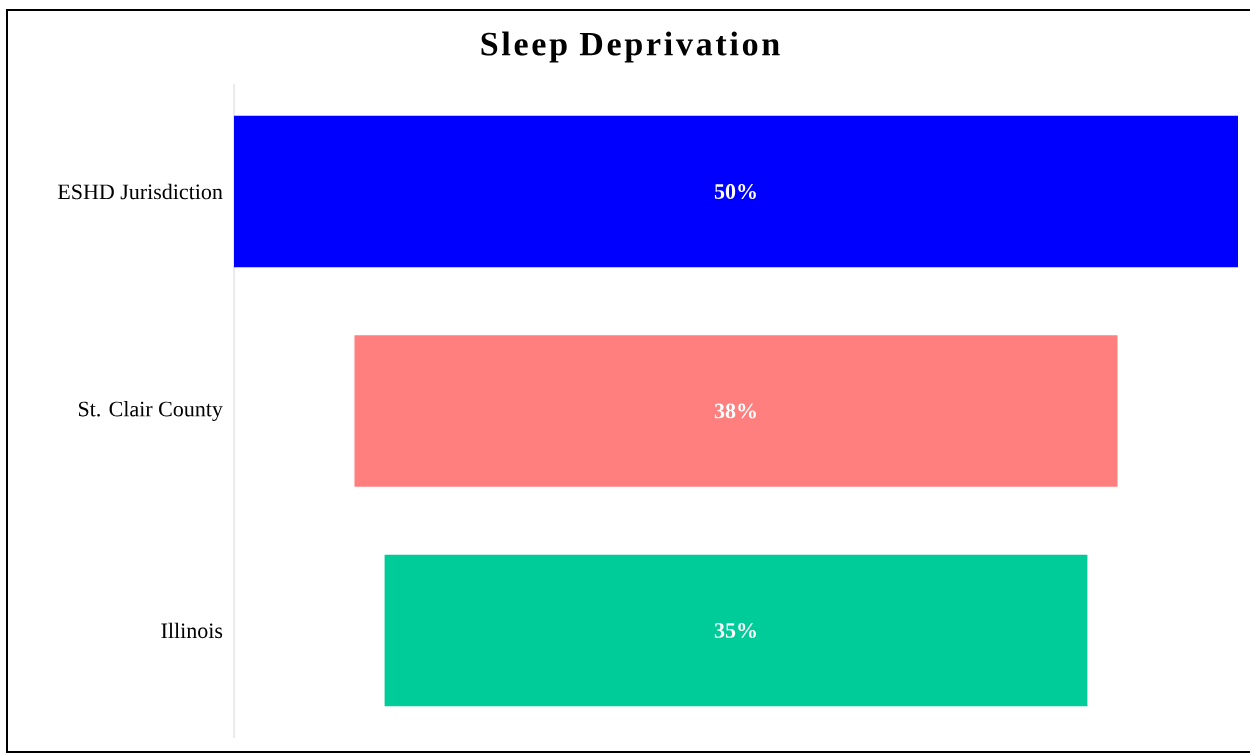  Describe the element at coordinates (192, 630) in the screenshot. I see `category-label: Illinois` at that location.